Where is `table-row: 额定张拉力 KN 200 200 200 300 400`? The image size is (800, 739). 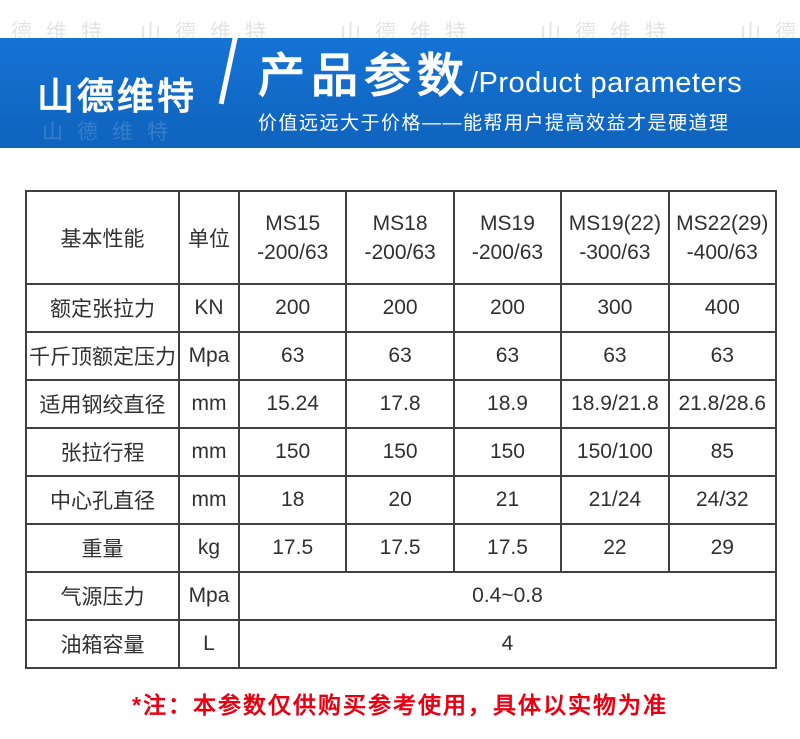 table-row: 额定张拉力 KN 200 200 200 300 400 is located at coordinates (401, 308).